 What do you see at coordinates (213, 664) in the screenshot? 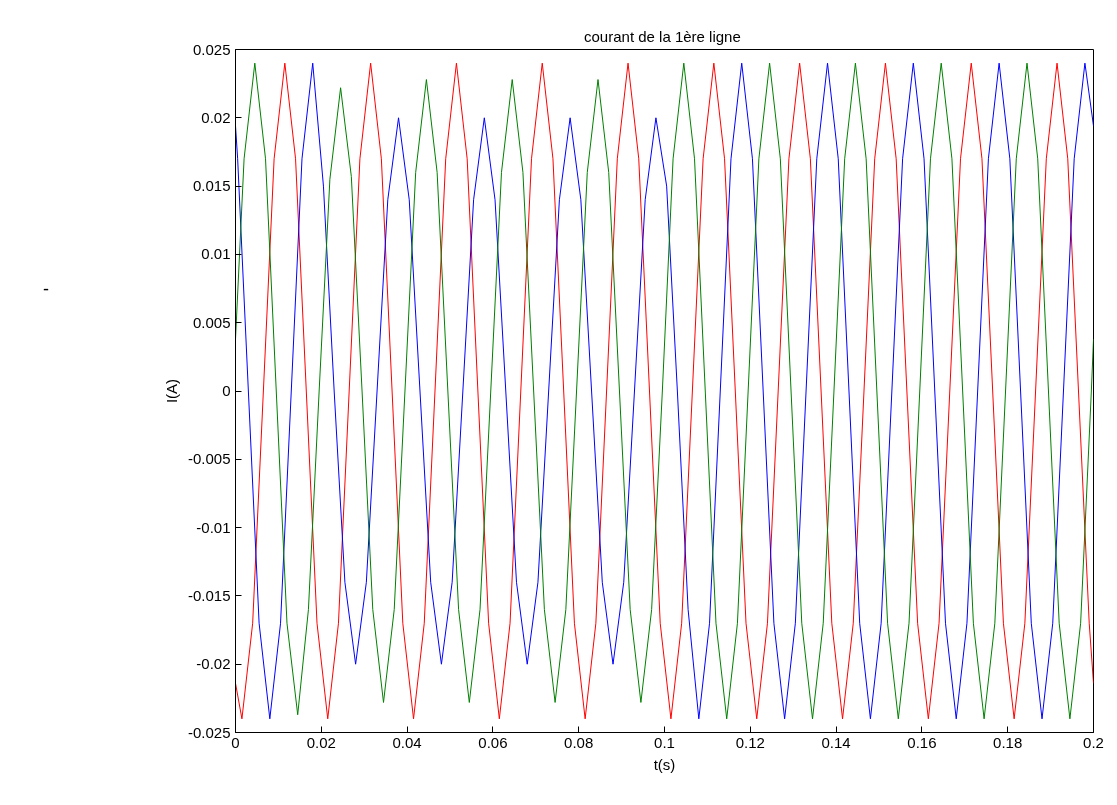
I see `y-tick-label: -0.02` at bounding box center [213, 664].